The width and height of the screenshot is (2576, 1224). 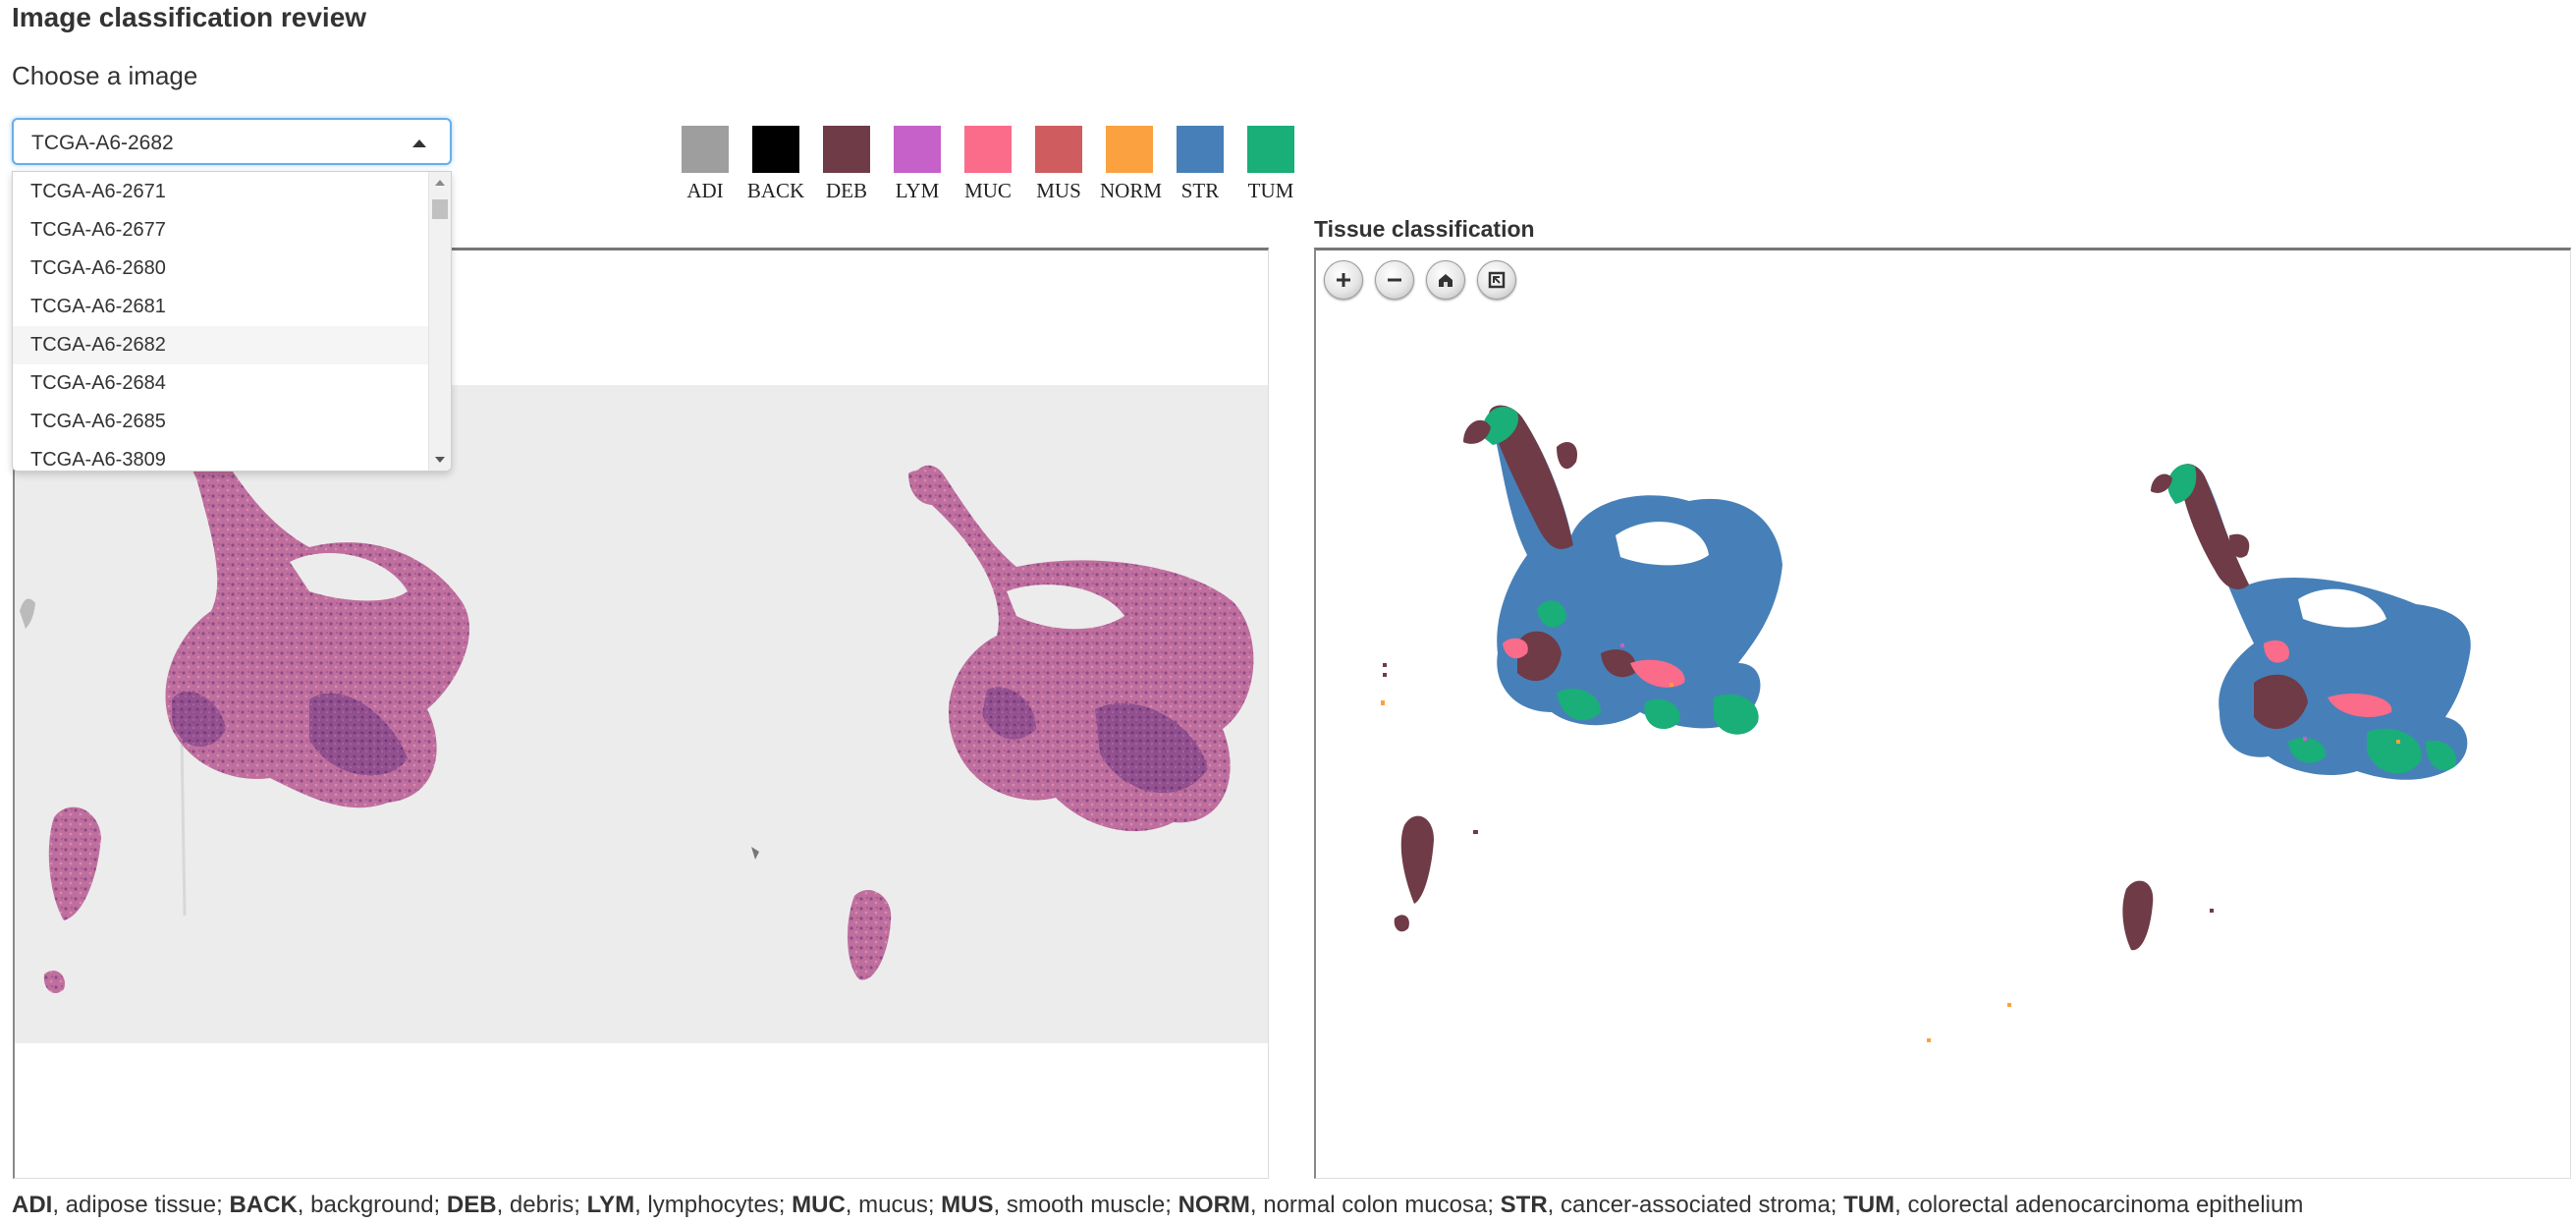 I want to click on legend-item-adi: ADI, so click(x=705, y=164).